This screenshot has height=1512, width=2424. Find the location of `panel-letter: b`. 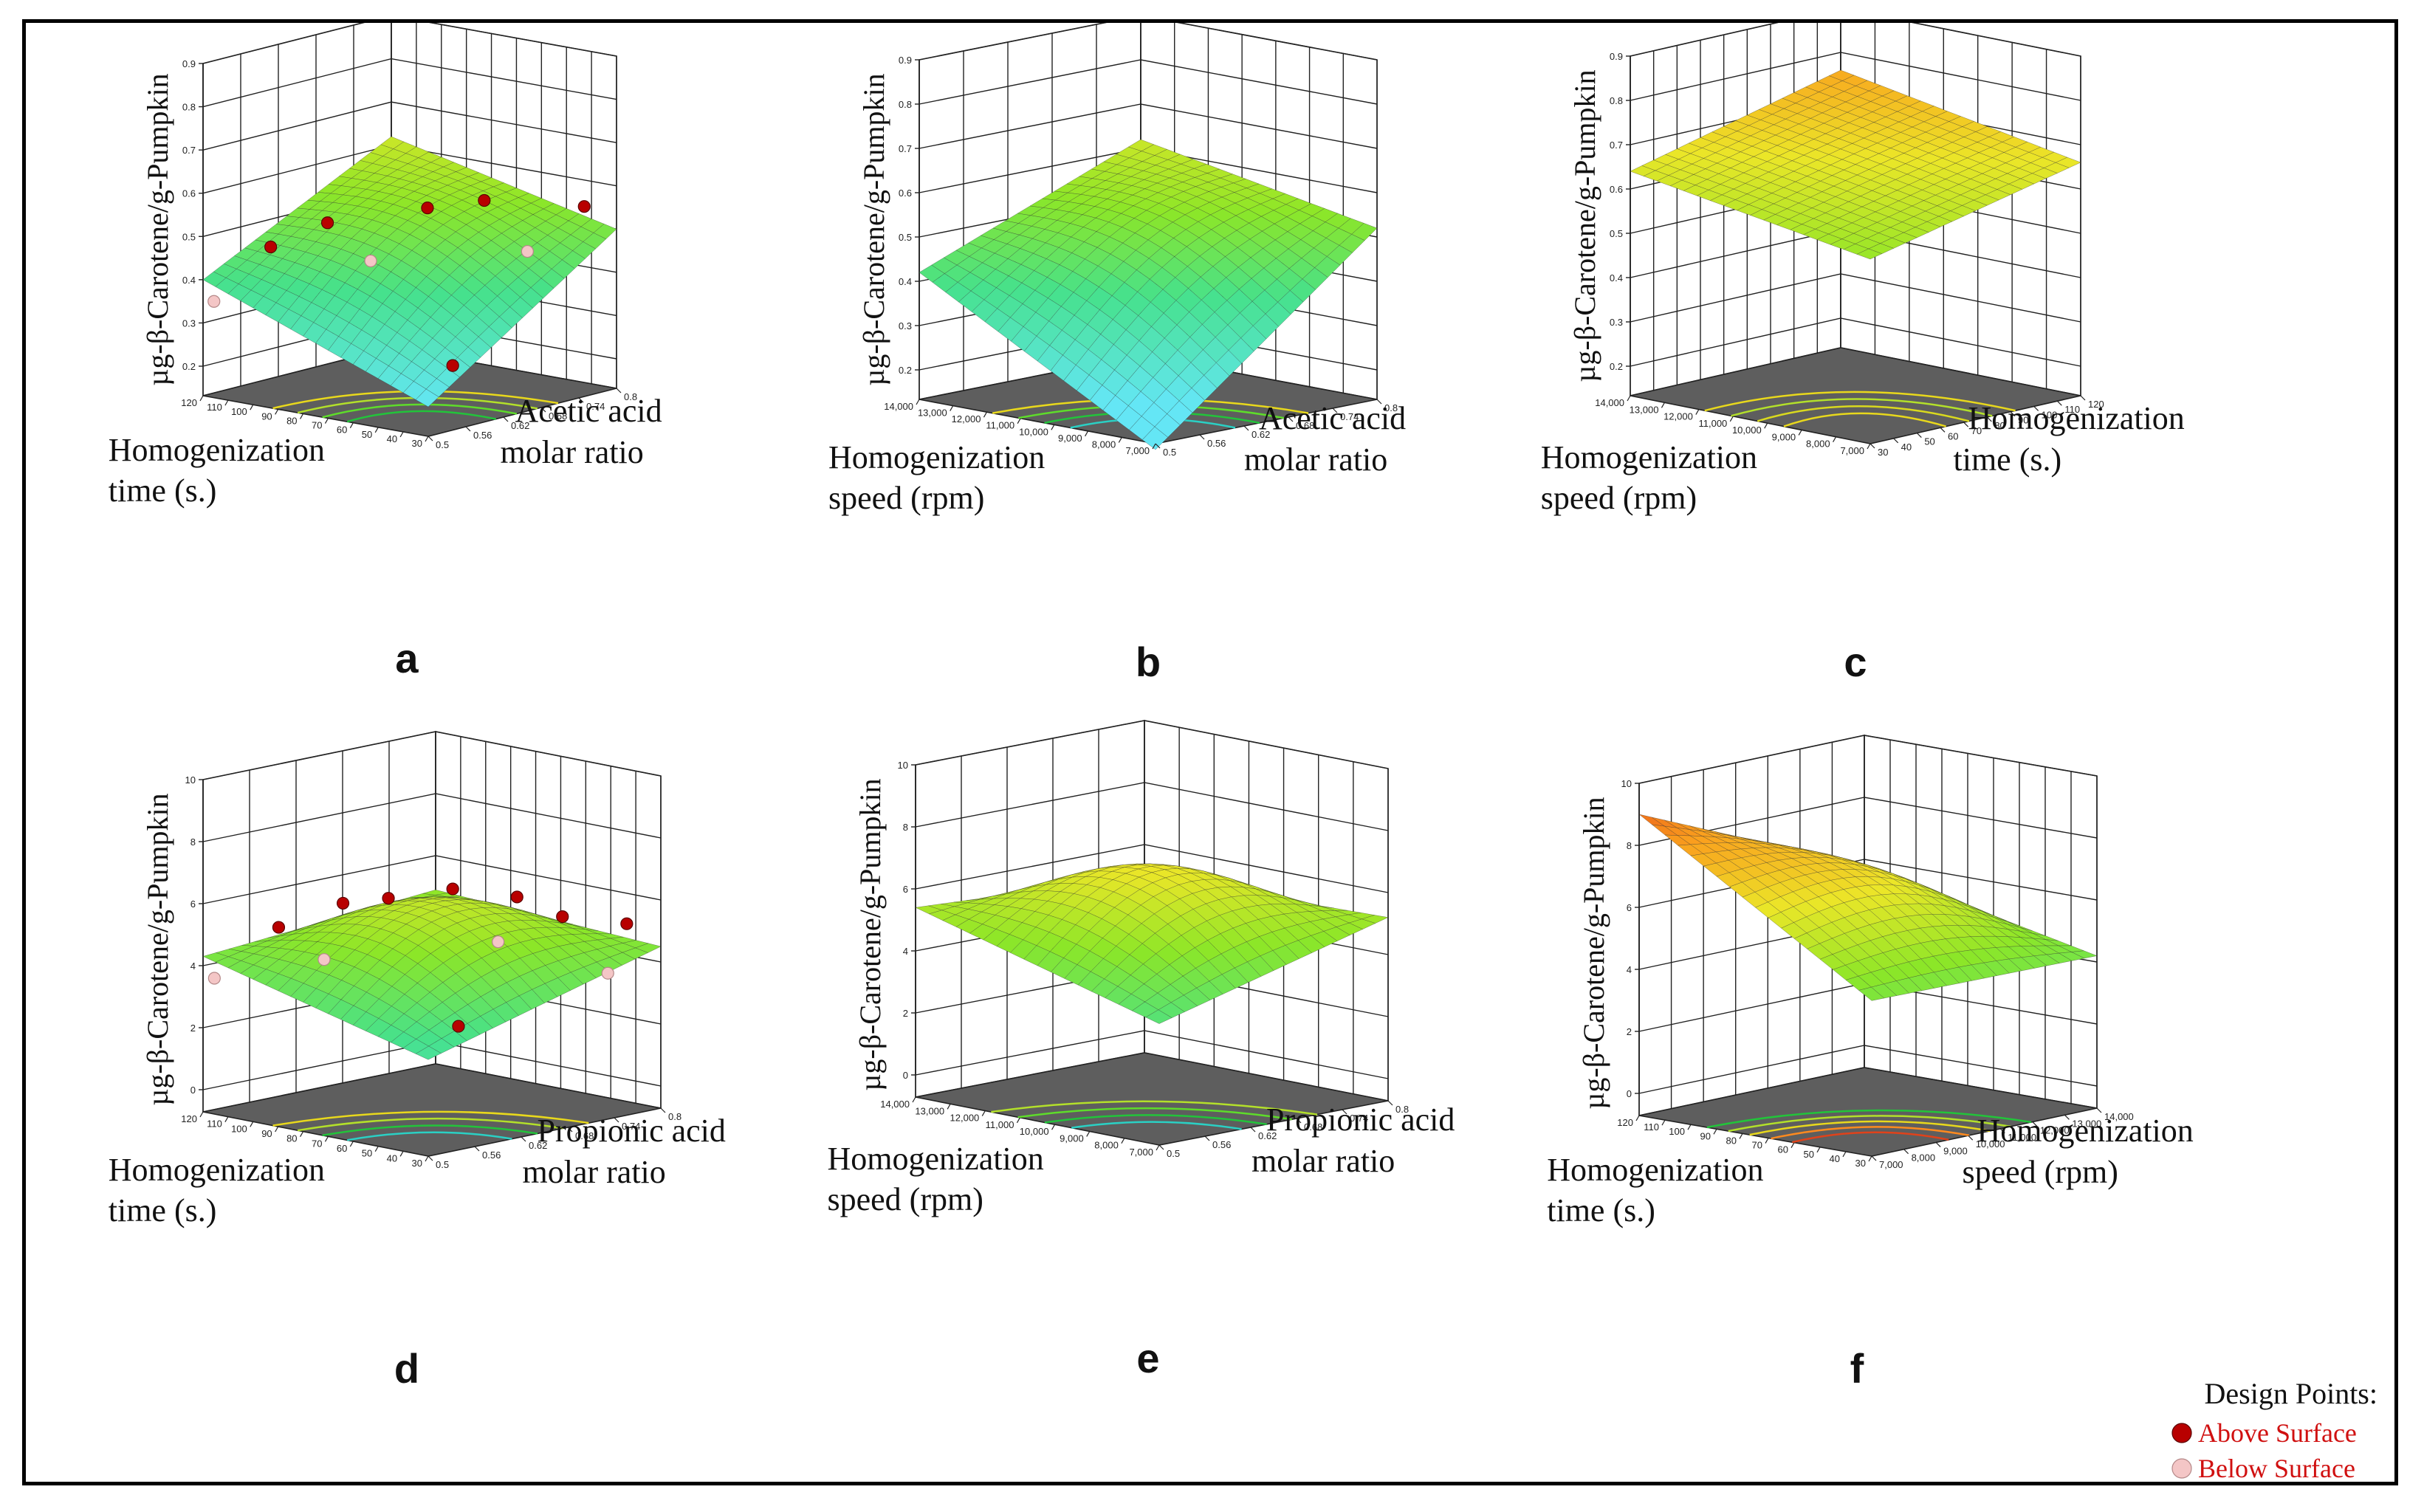

panel-letter: b is located at coordinates (1148, 662).